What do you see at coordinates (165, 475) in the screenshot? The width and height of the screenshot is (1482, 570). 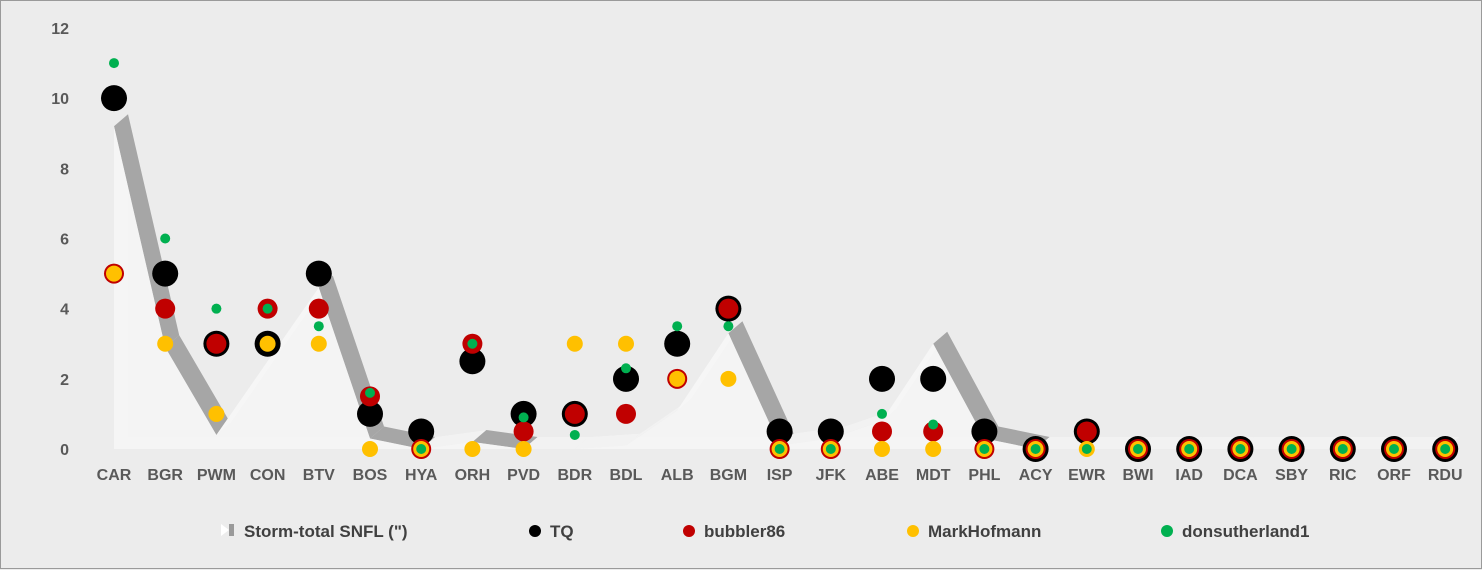 I see `x-tick-label: BGR` at bounding box center [165, 475].